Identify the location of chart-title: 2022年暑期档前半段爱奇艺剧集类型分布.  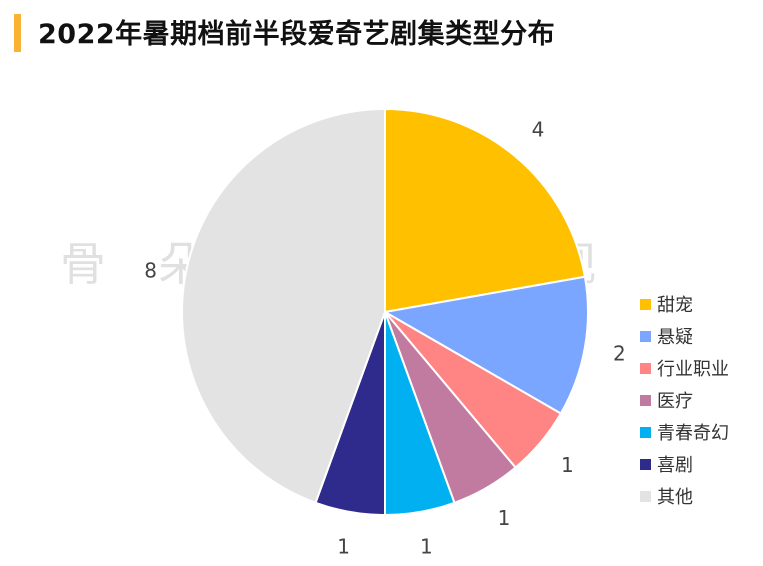
(297, 34).